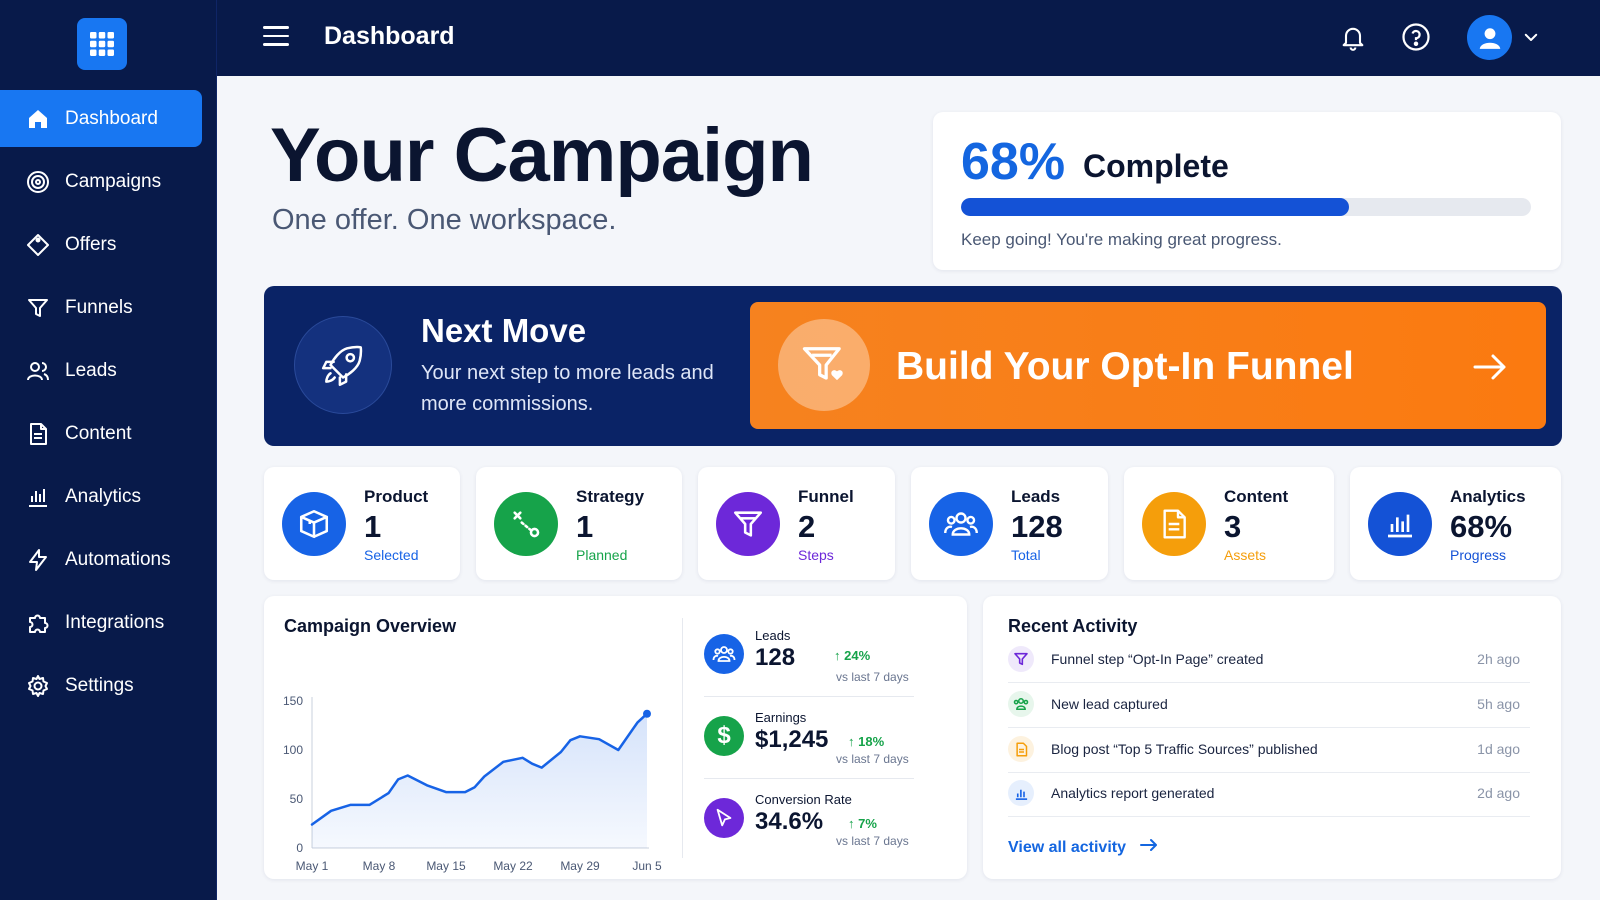  I want to click on build-funnel-button: Build Your Opt-In Funnel, so click(1148, 365).